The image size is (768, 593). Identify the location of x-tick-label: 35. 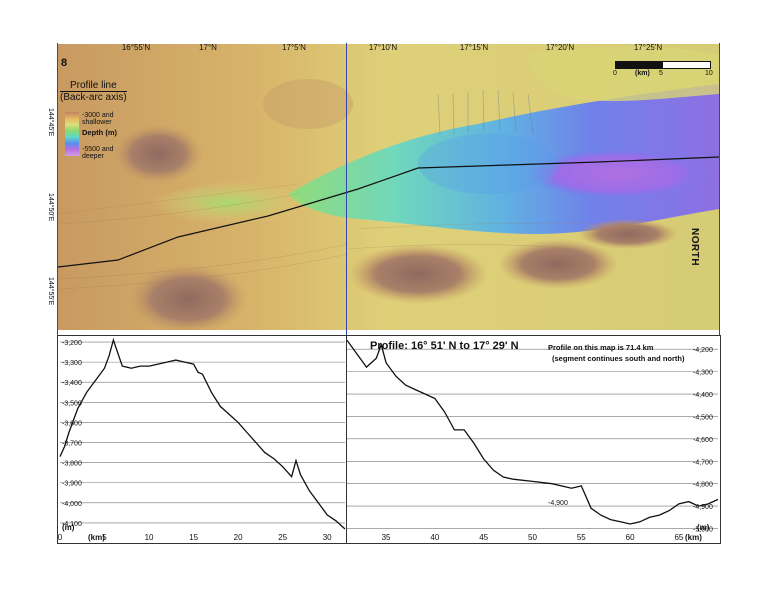
(386, 537).